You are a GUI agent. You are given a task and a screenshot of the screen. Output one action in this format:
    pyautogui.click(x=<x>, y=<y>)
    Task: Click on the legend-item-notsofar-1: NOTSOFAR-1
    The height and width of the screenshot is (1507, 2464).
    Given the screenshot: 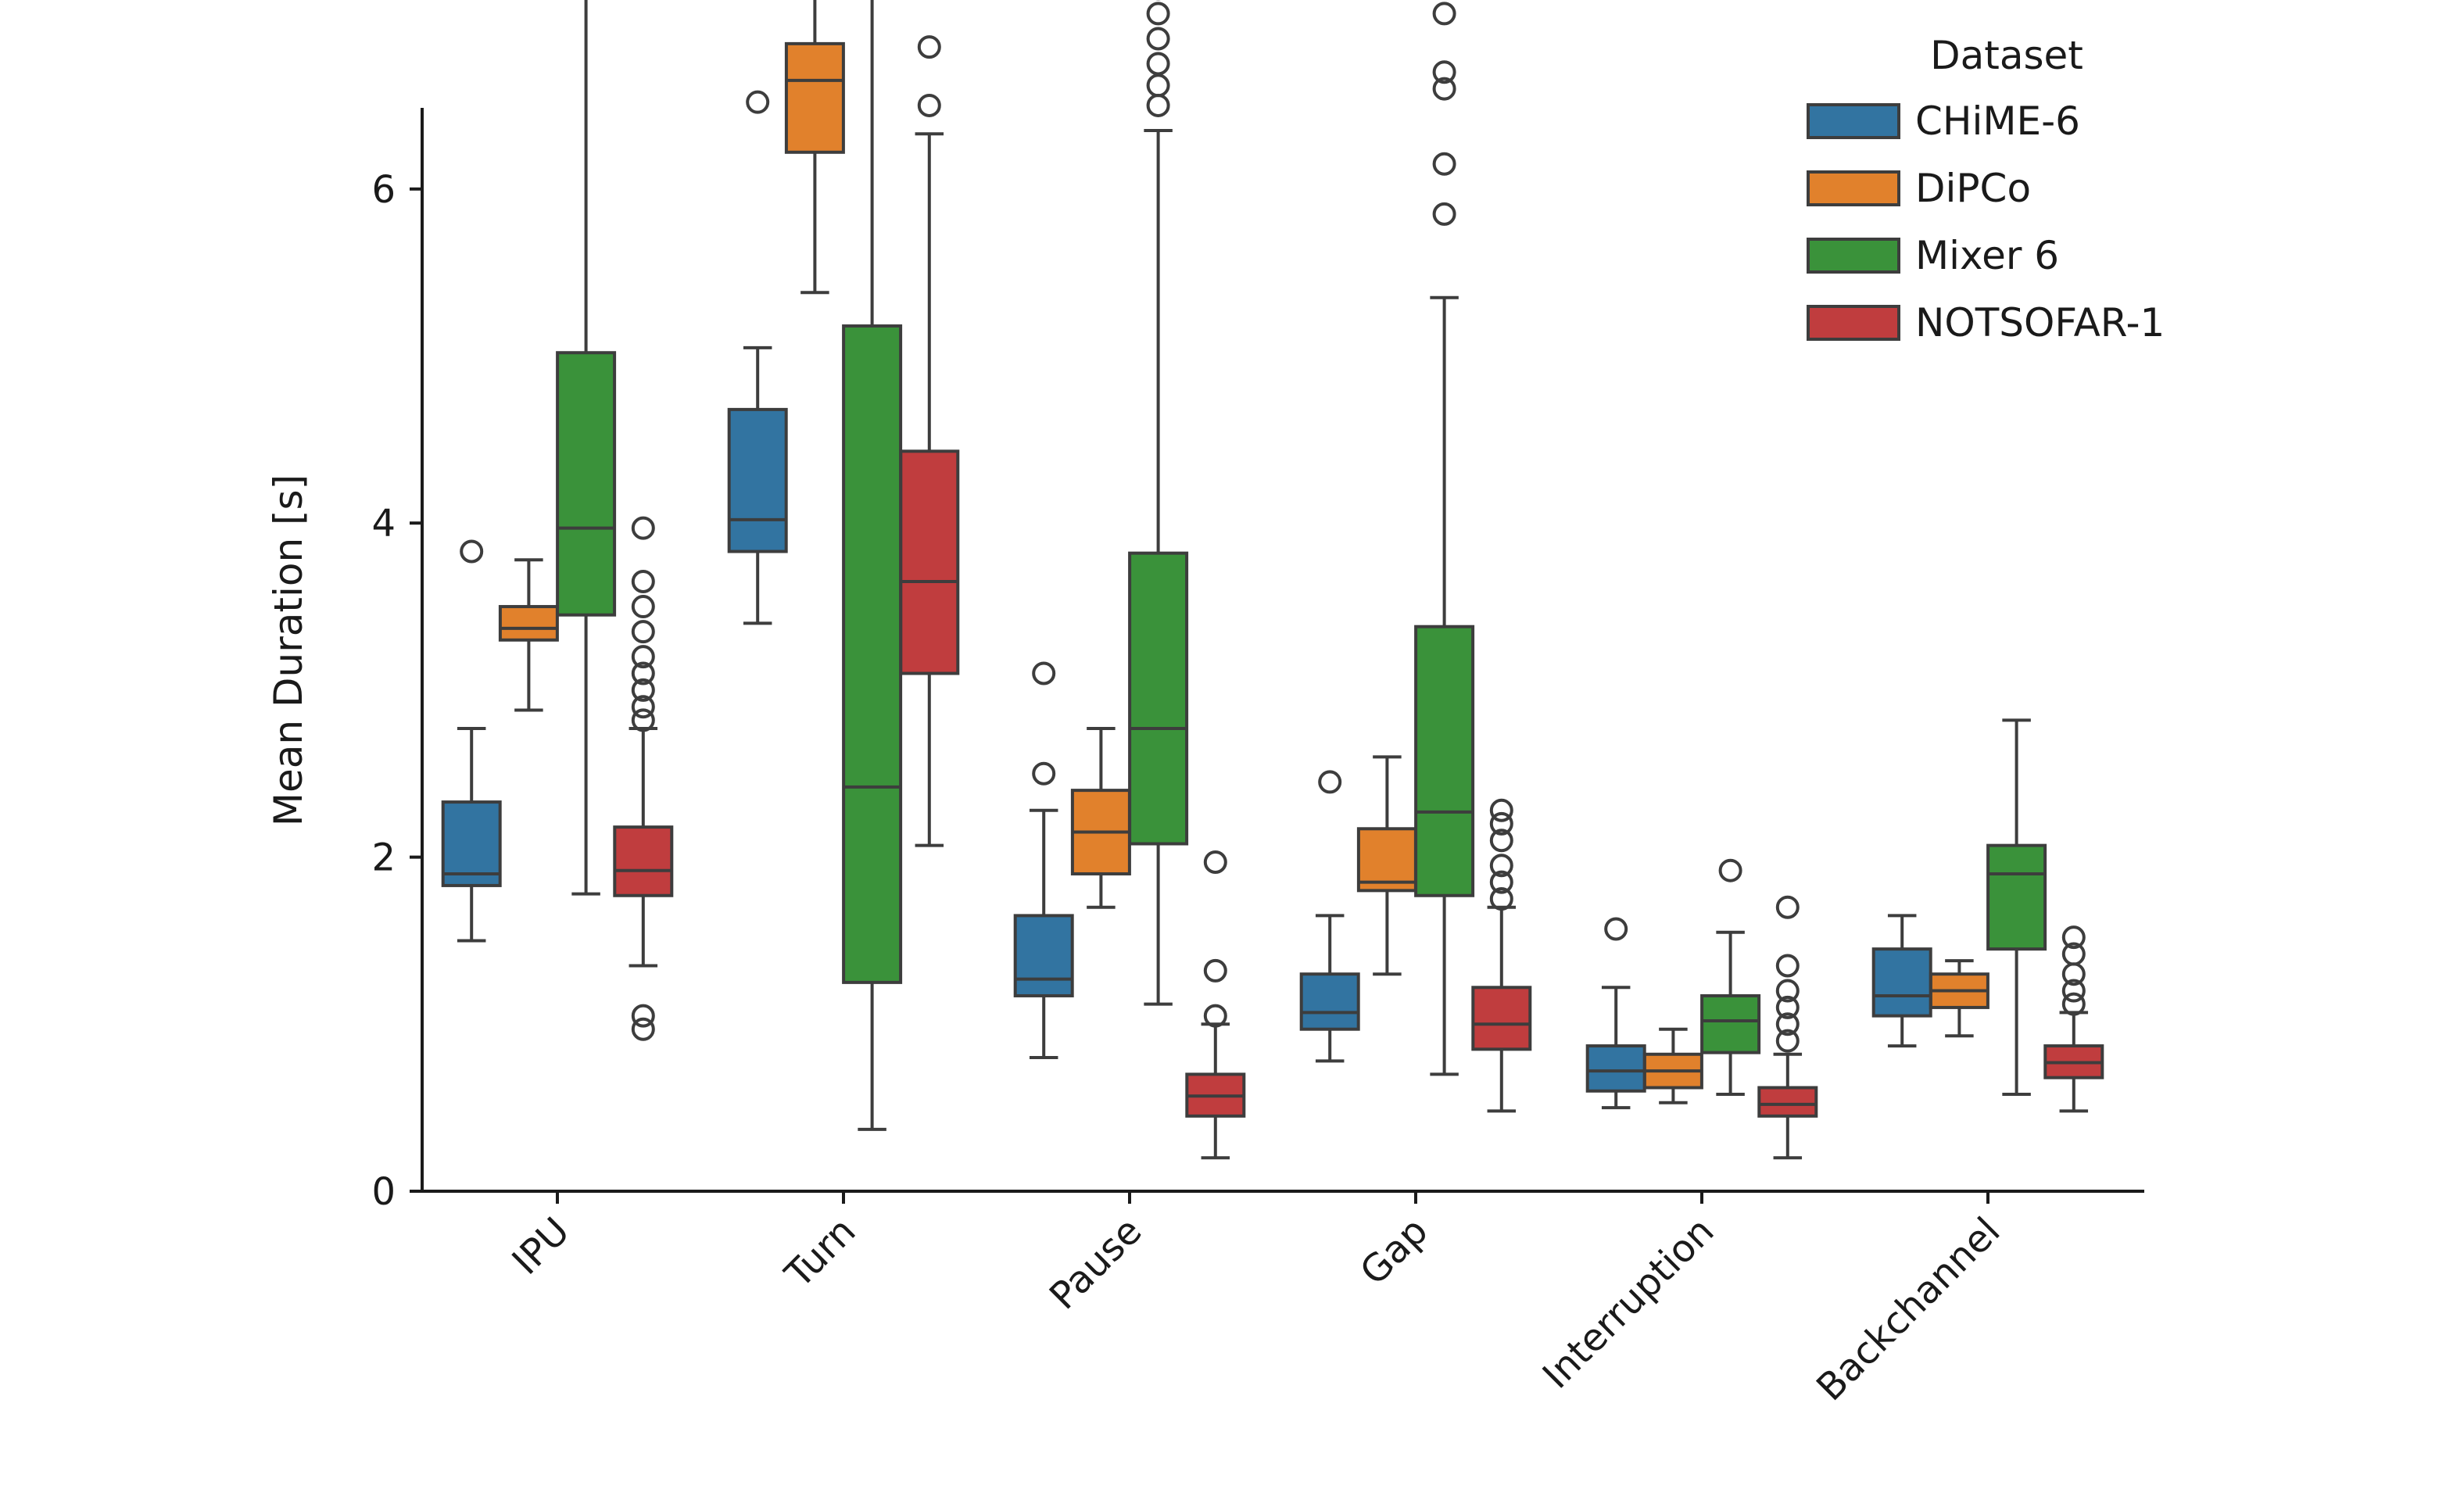 What is the action you would take?
    pyautogui.click(x=1986, y=322)
    